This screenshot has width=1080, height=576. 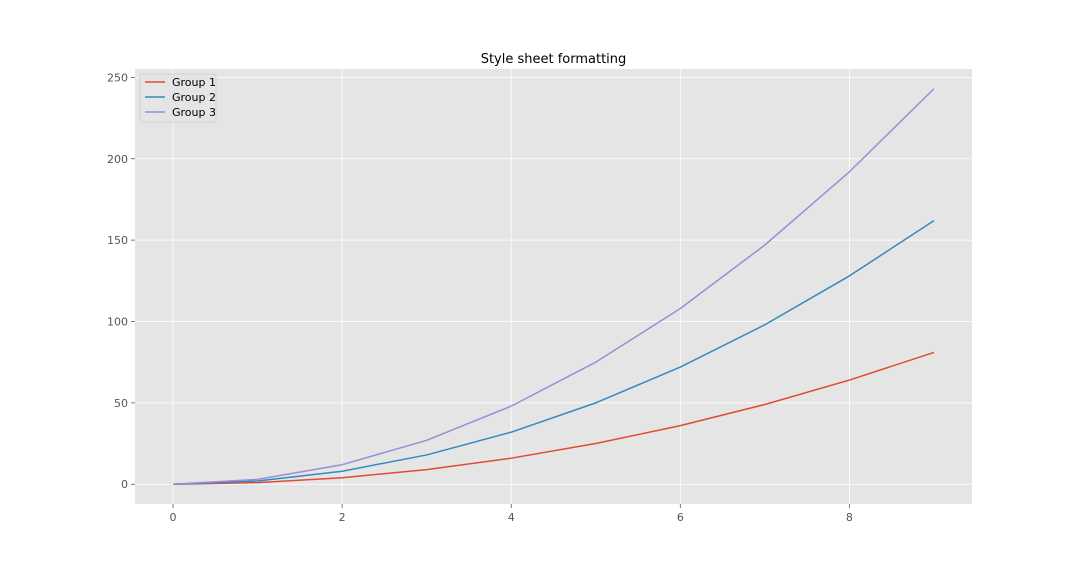 I want to click on legend-label-2: Group 2, so click(x=194, y=97).